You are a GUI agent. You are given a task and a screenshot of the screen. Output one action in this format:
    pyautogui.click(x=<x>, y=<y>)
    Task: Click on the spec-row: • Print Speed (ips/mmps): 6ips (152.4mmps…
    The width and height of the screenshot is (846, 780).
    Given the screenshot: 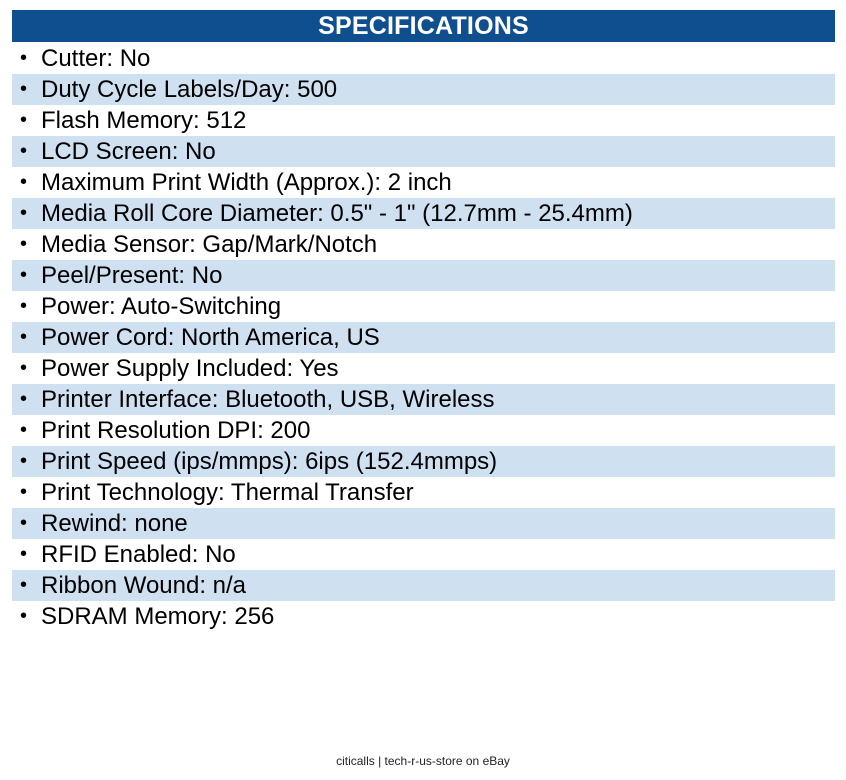 What is the action you would take?
    pyautogui.click(x=423, y=461)
    